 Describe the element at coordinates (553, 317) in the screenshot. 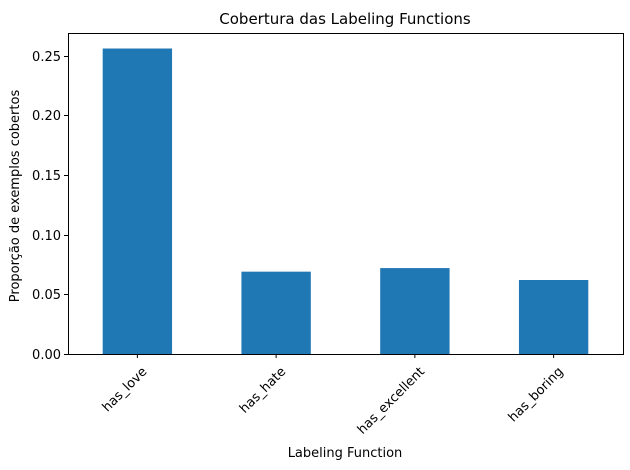

I see `bar-has_boring` at that location.